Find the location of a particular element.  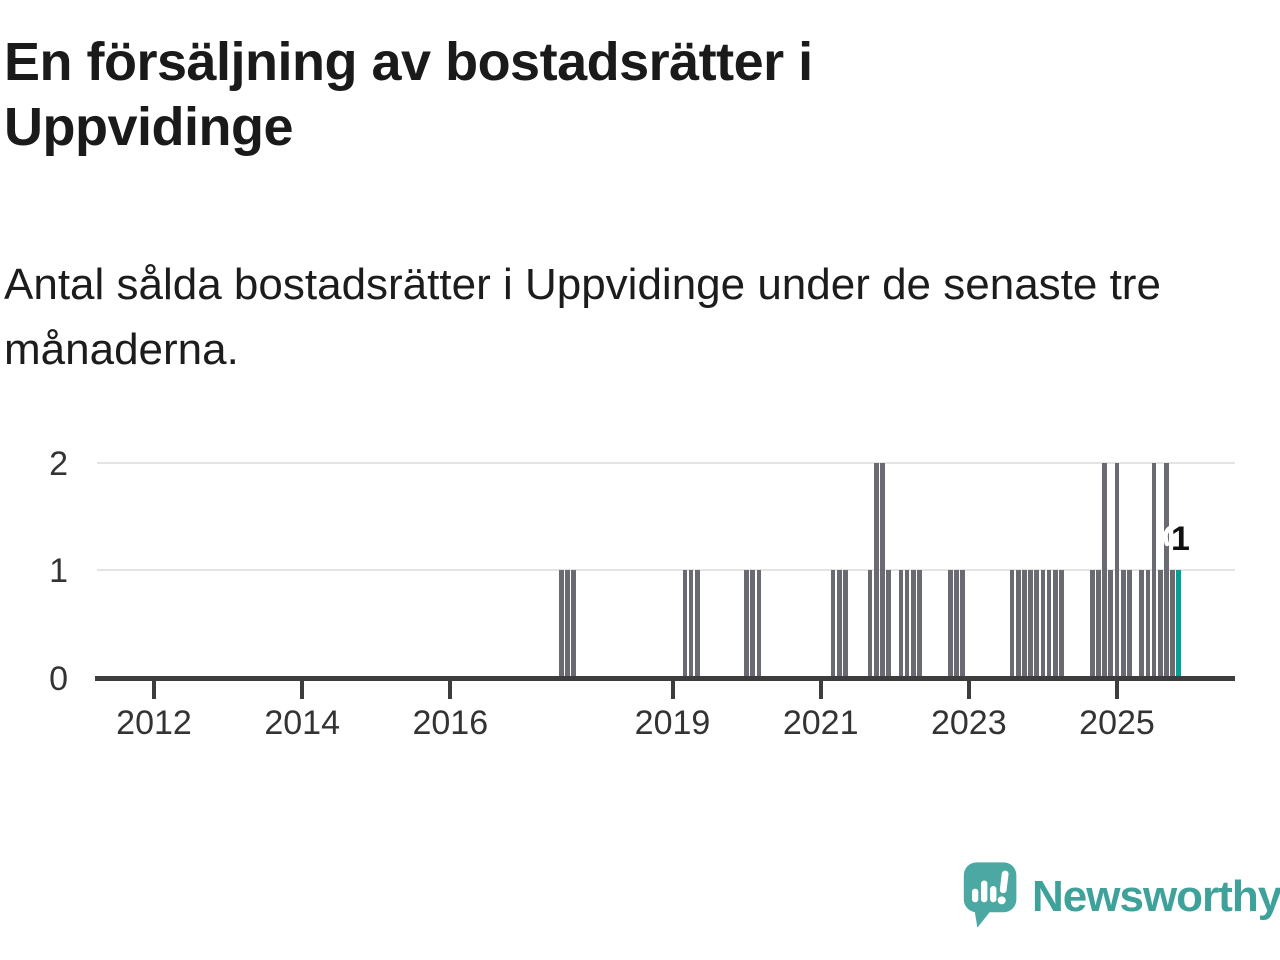

x-tick-label: 2019 is located at coordinates (672, 723).